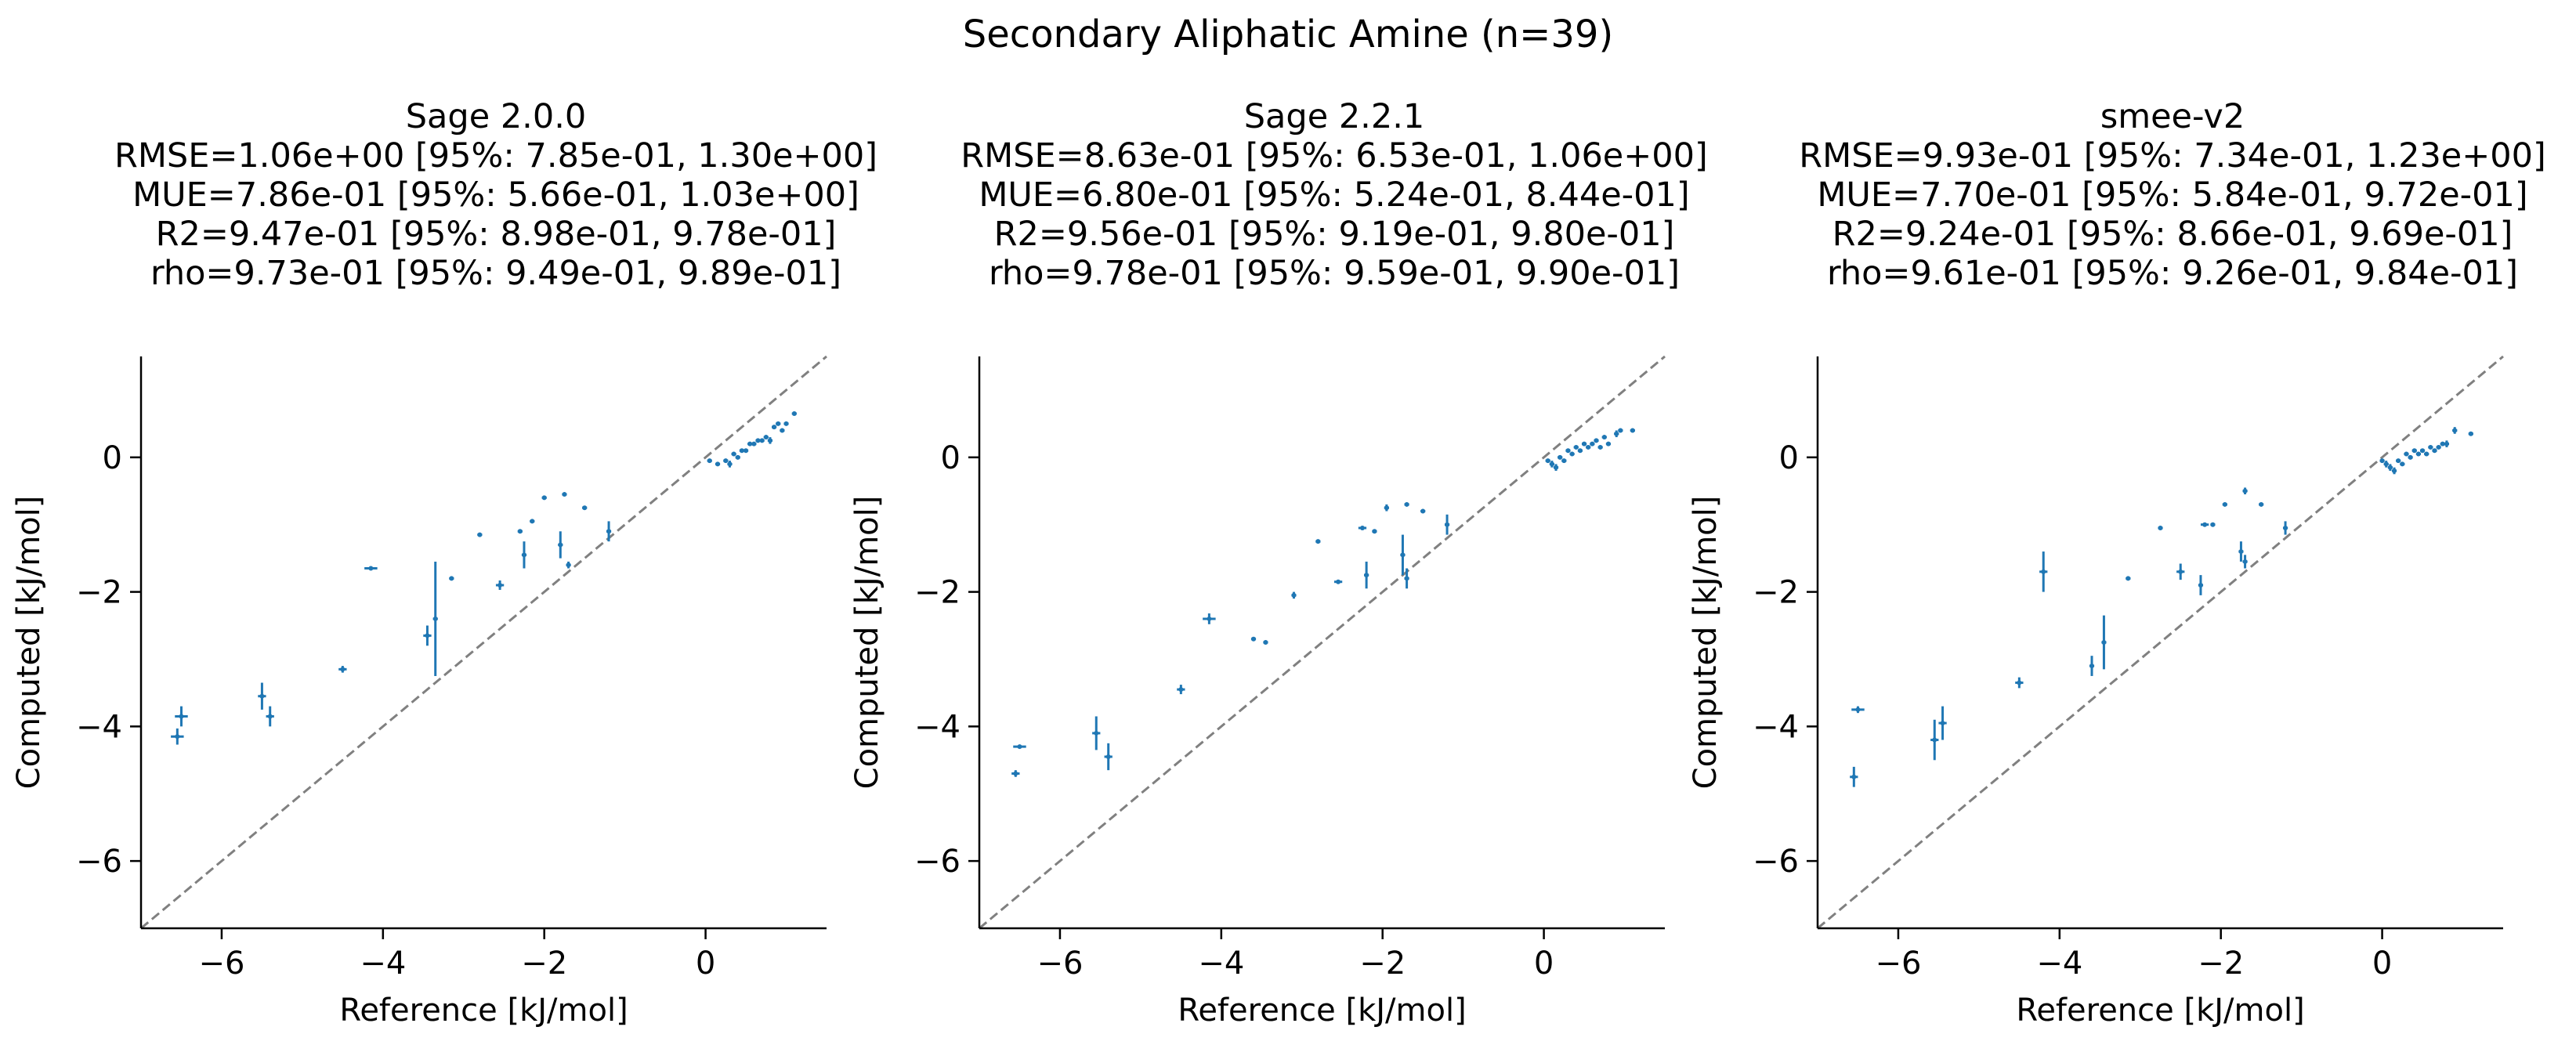 Image resolution: width=2576 pixels, height=1045 pixels. I want to click on stat-mue: MUE=7.70e-01 [95%: 5.84e-01, 9.72e-01], so click(2172, 195).